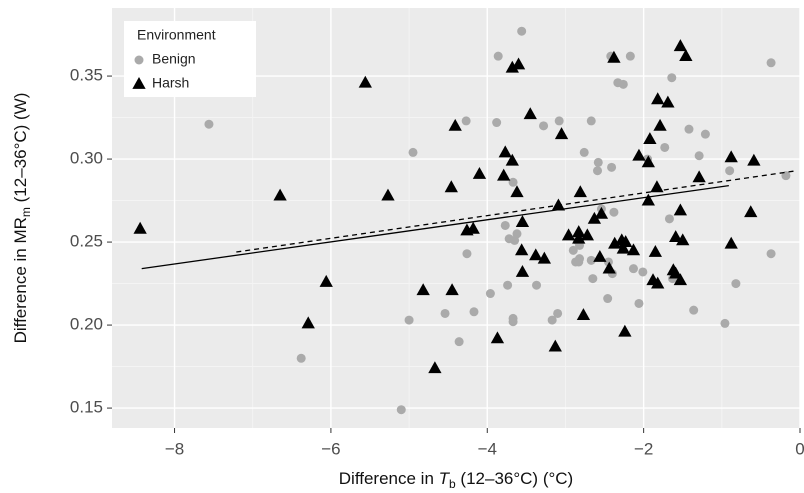 This screenshot has height=493, width=804. I want to click on legend-key, so click(139, 83).